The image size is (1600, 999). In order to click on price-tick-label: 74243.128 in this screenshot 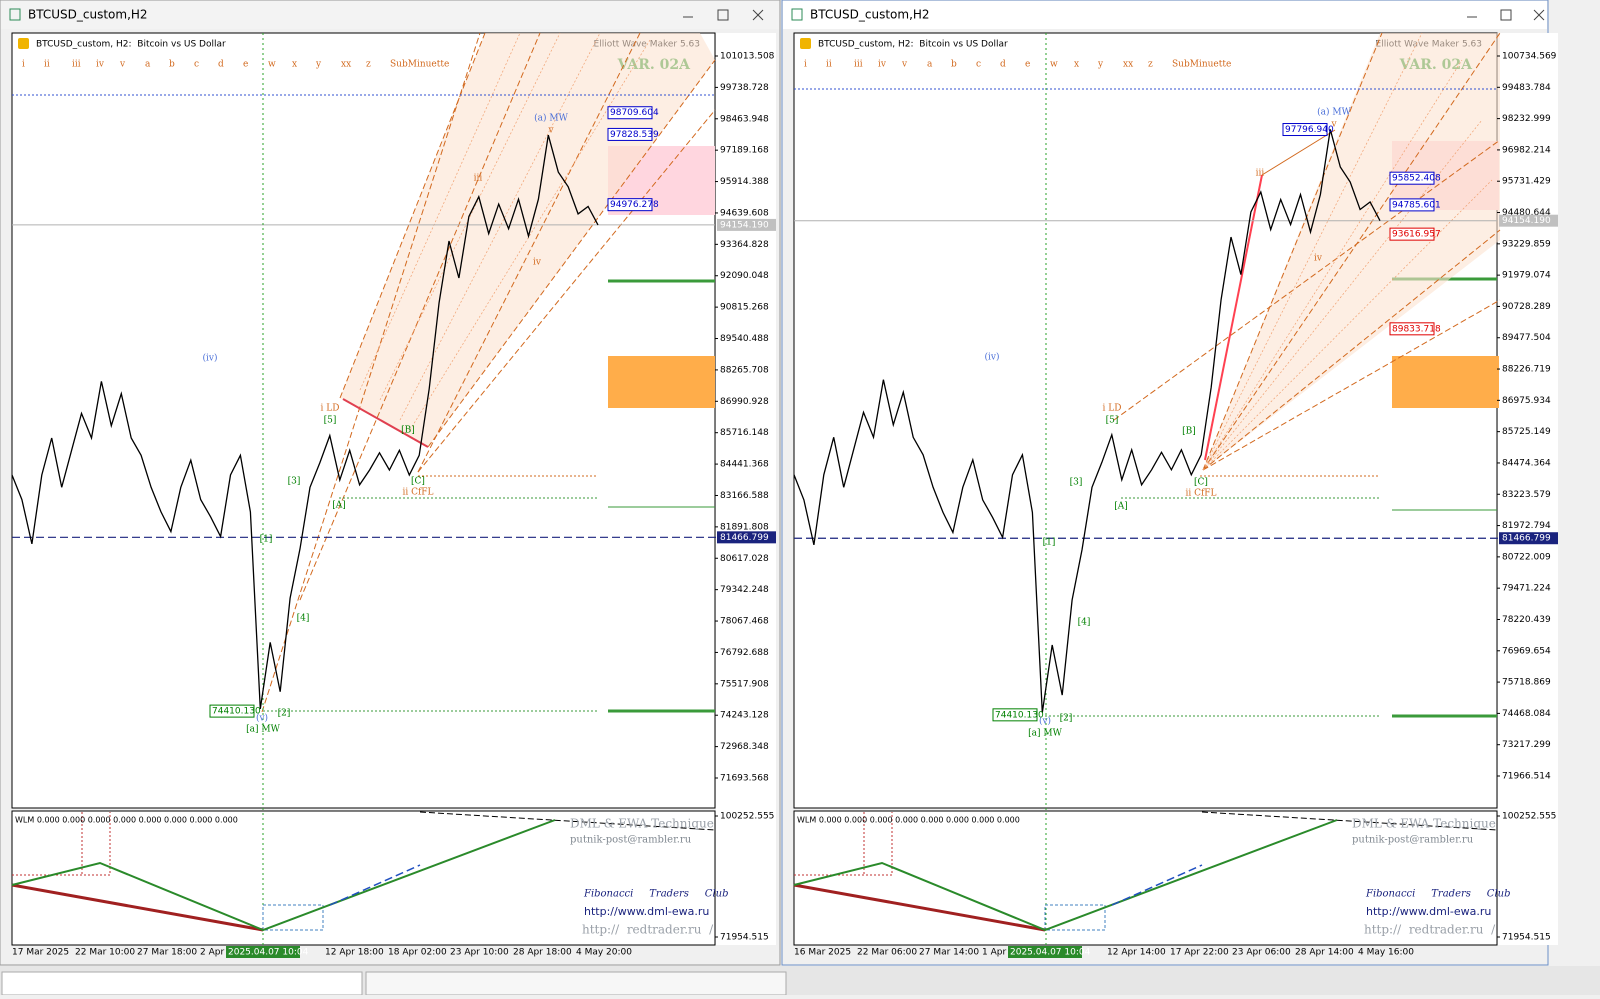, I will do `click(744, 716)`.